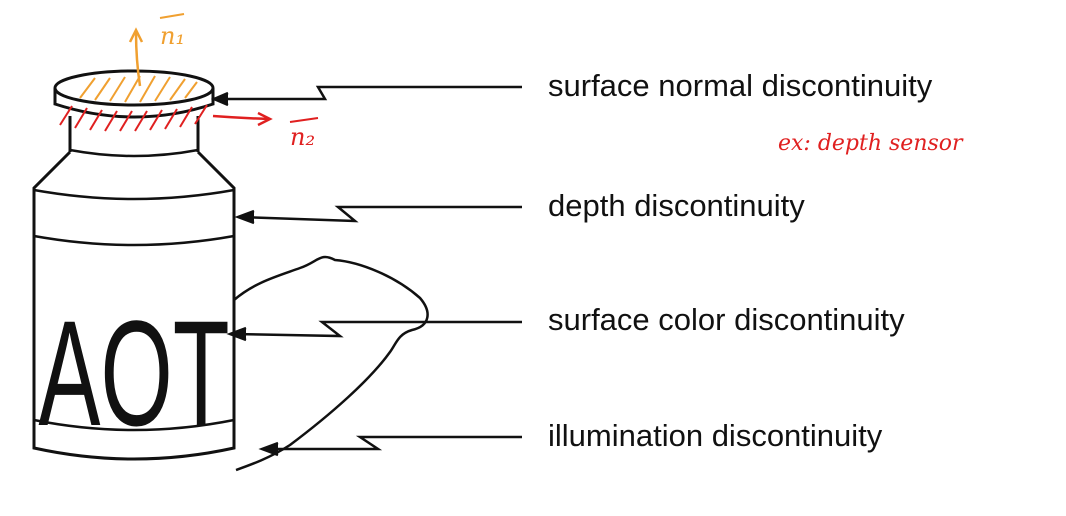 This screenshot has height=516, width=1066. What do you see at coordinates (390, 446) in the screenshot?
I see `leader-illumination` at bounding box center [390, 446].